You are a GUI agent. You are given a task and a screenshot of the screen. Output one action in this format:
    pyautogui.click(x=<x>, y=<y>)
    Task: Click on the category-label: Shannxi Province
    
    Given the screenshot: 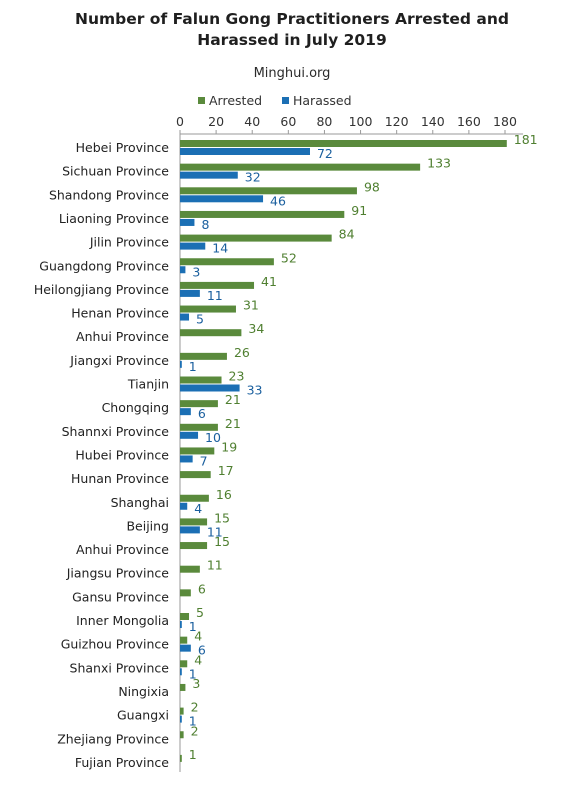 What is the action you would take?
    pyautogui.click(x=116, y=431)
    